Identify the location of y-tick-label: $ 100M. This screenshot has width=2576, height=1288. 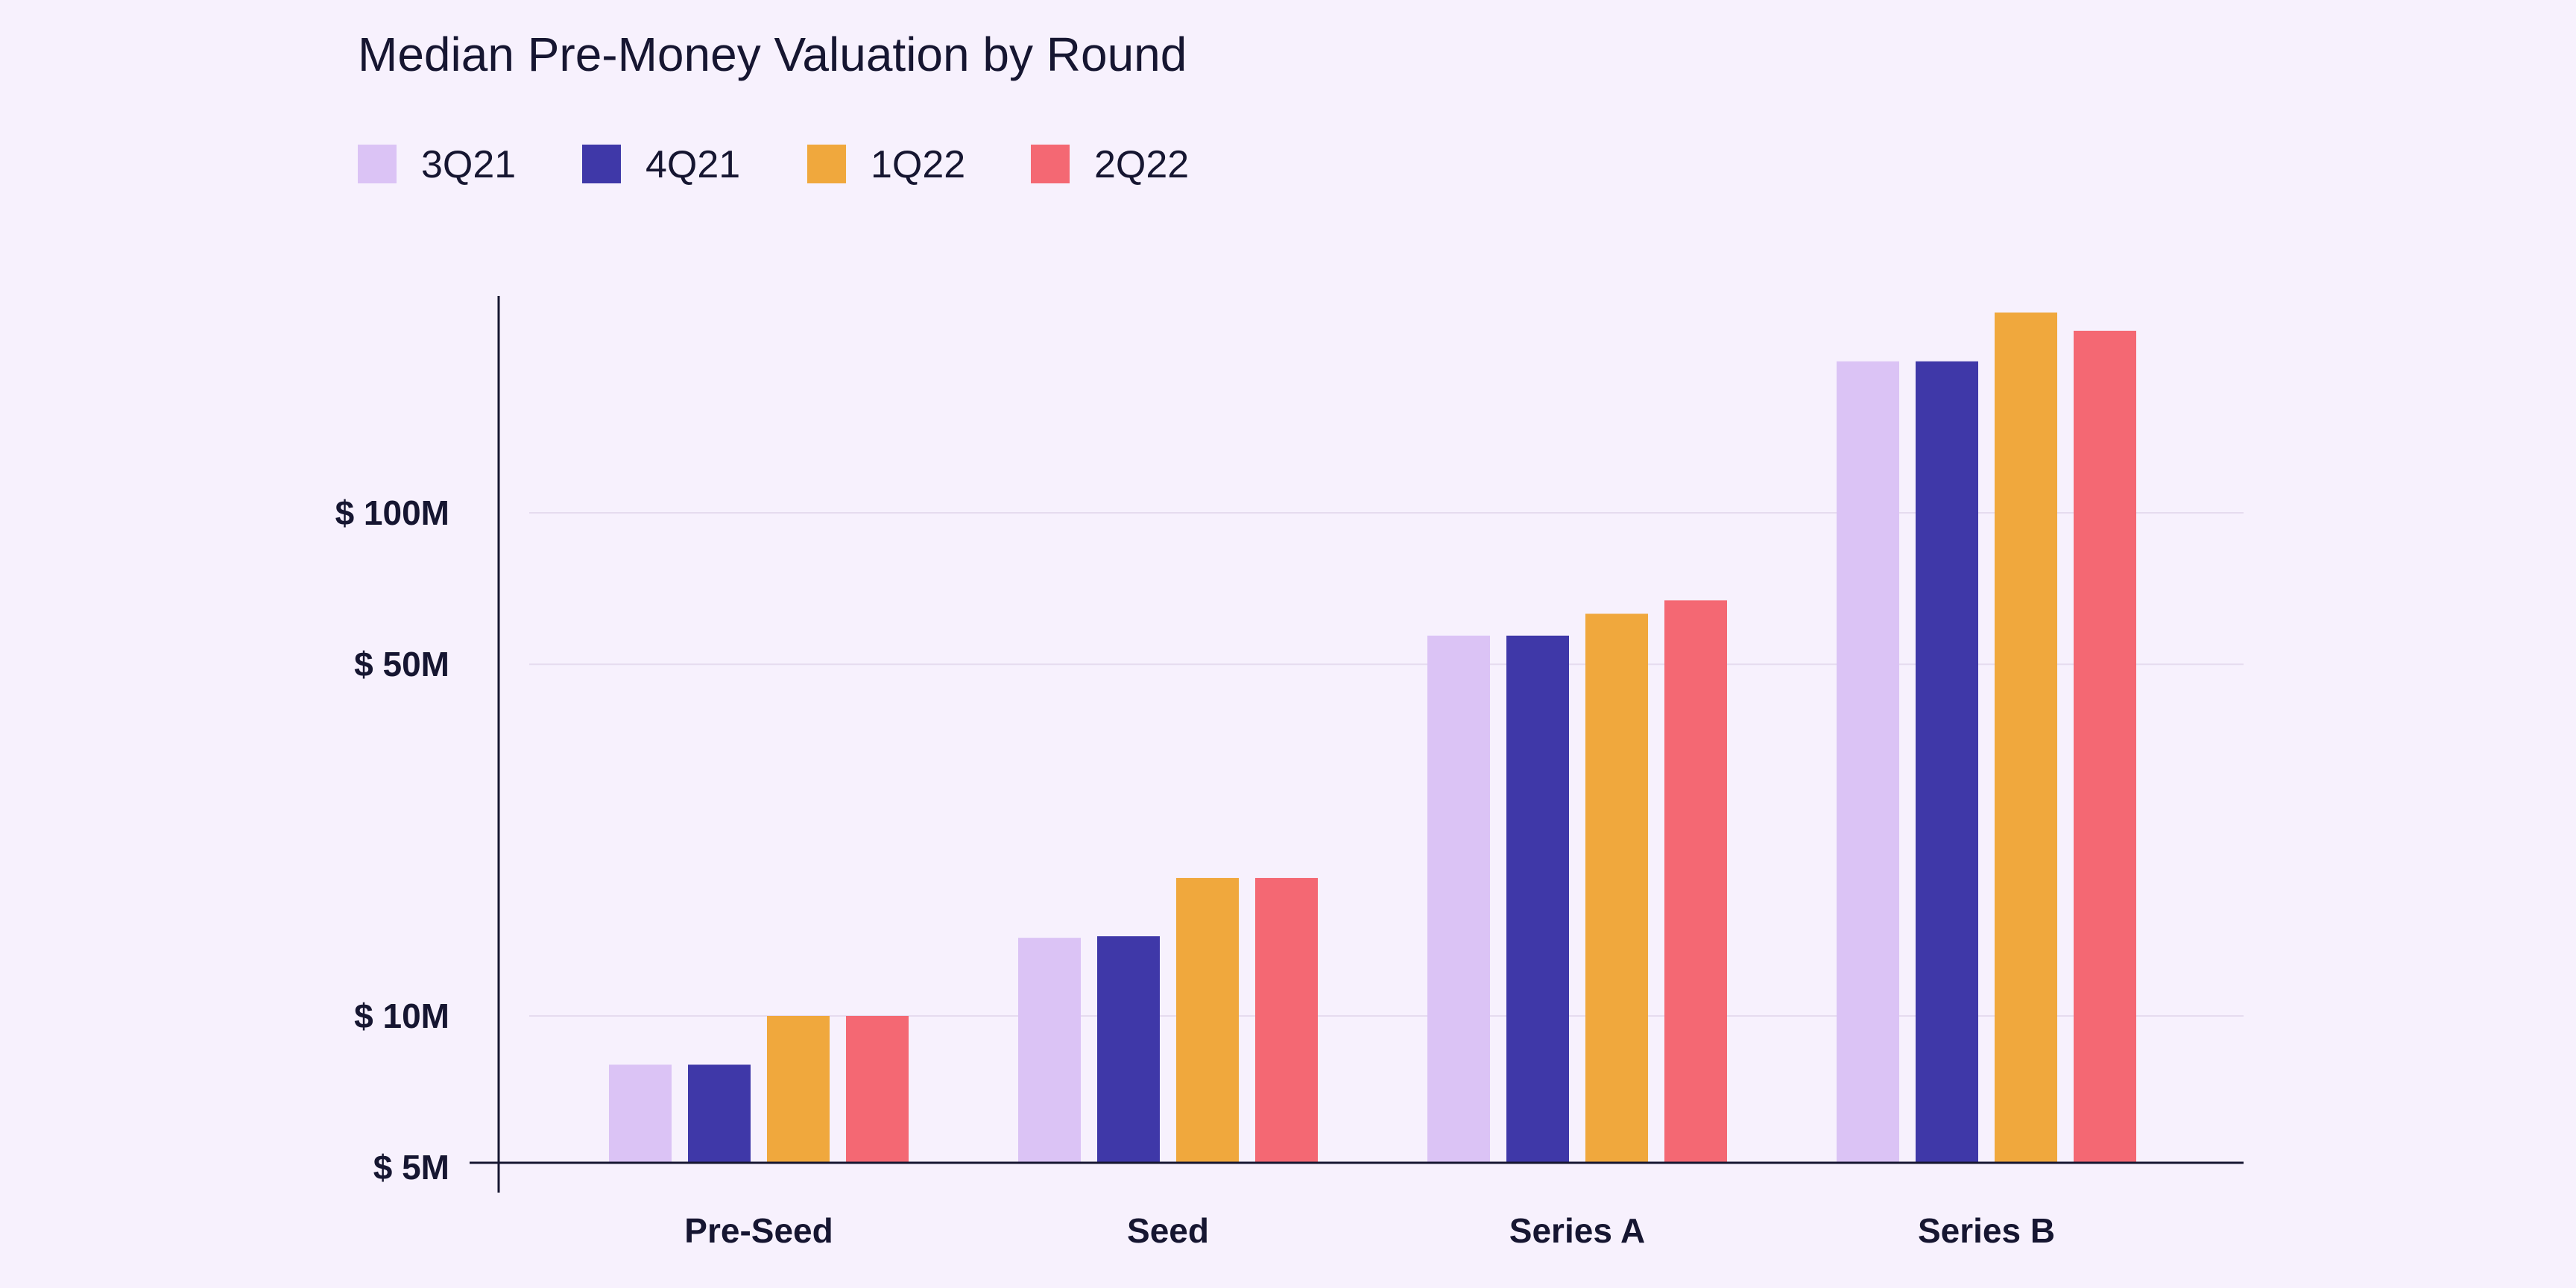
(392, 512).